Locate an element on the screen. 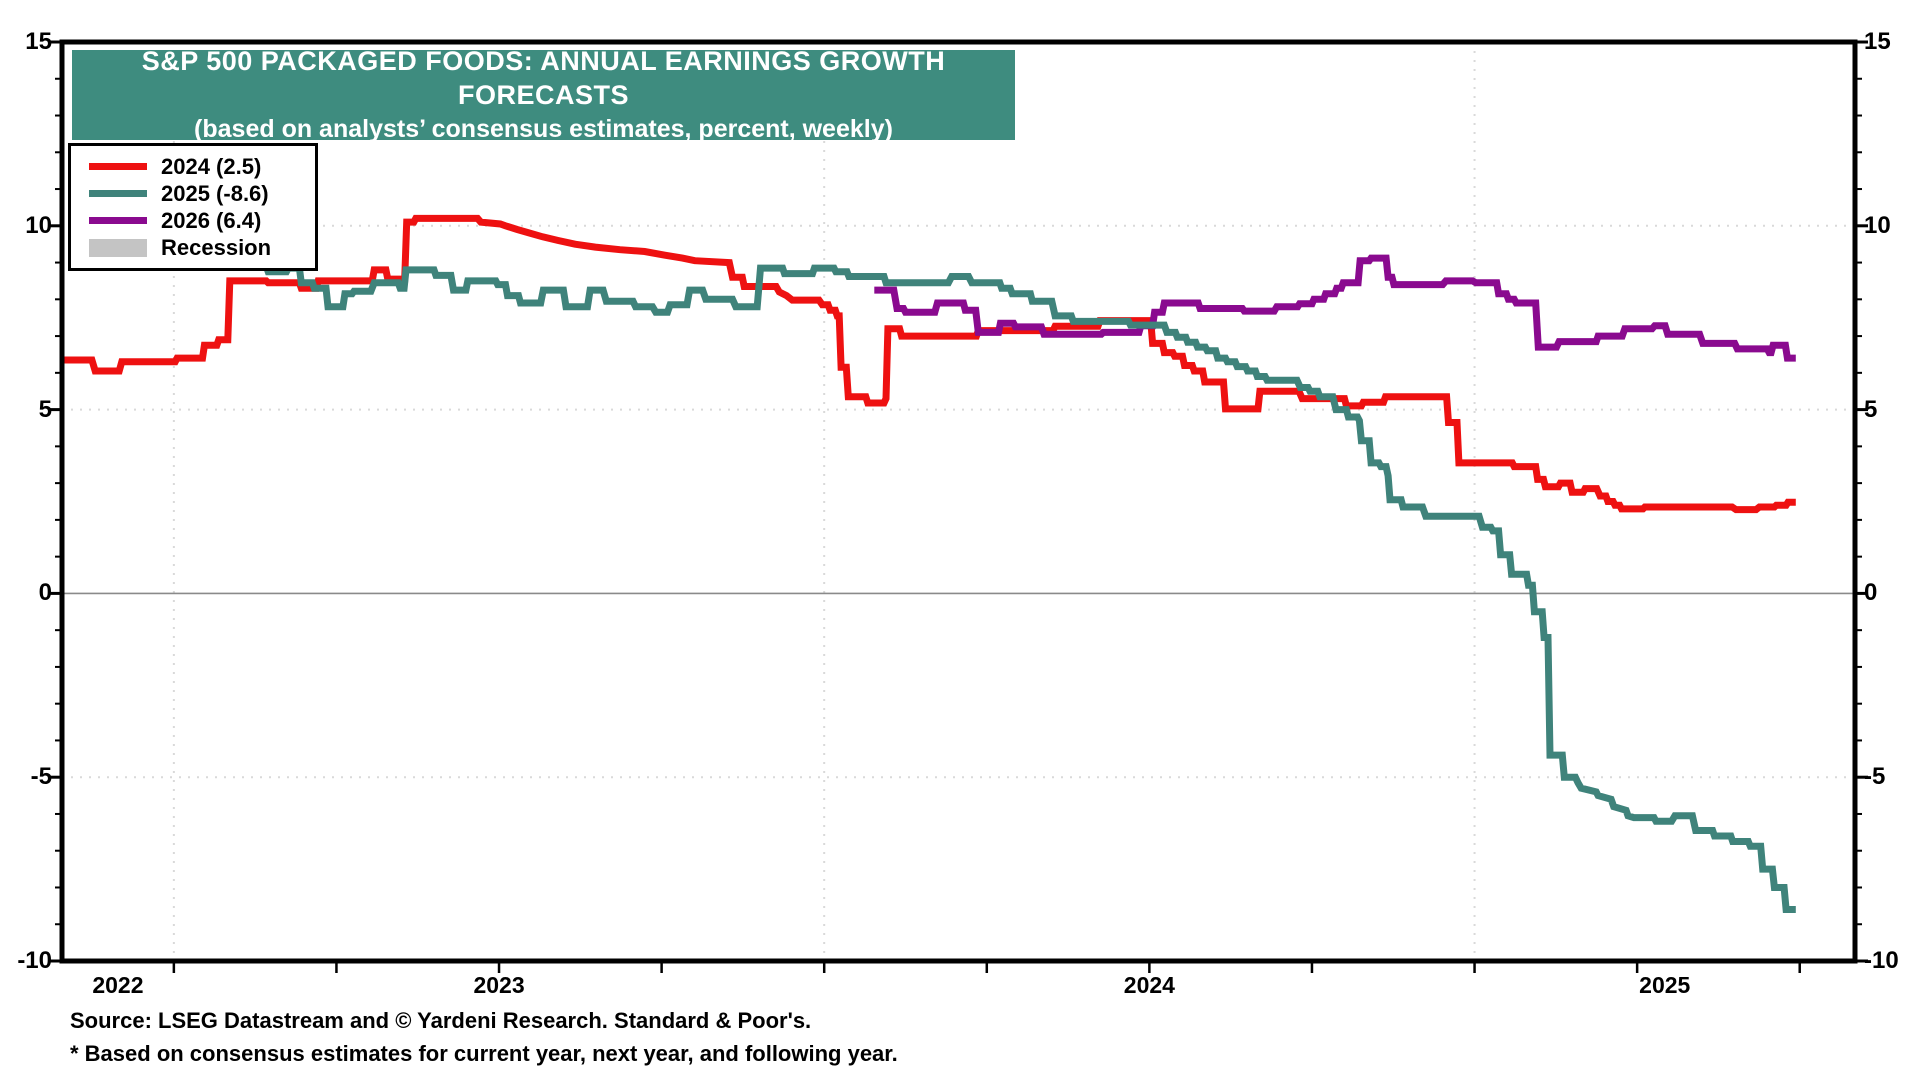 The height and width of the screenshot is (1080, 1920). legend-item: 2024 (2.5) is located at coordinates (202, 166).